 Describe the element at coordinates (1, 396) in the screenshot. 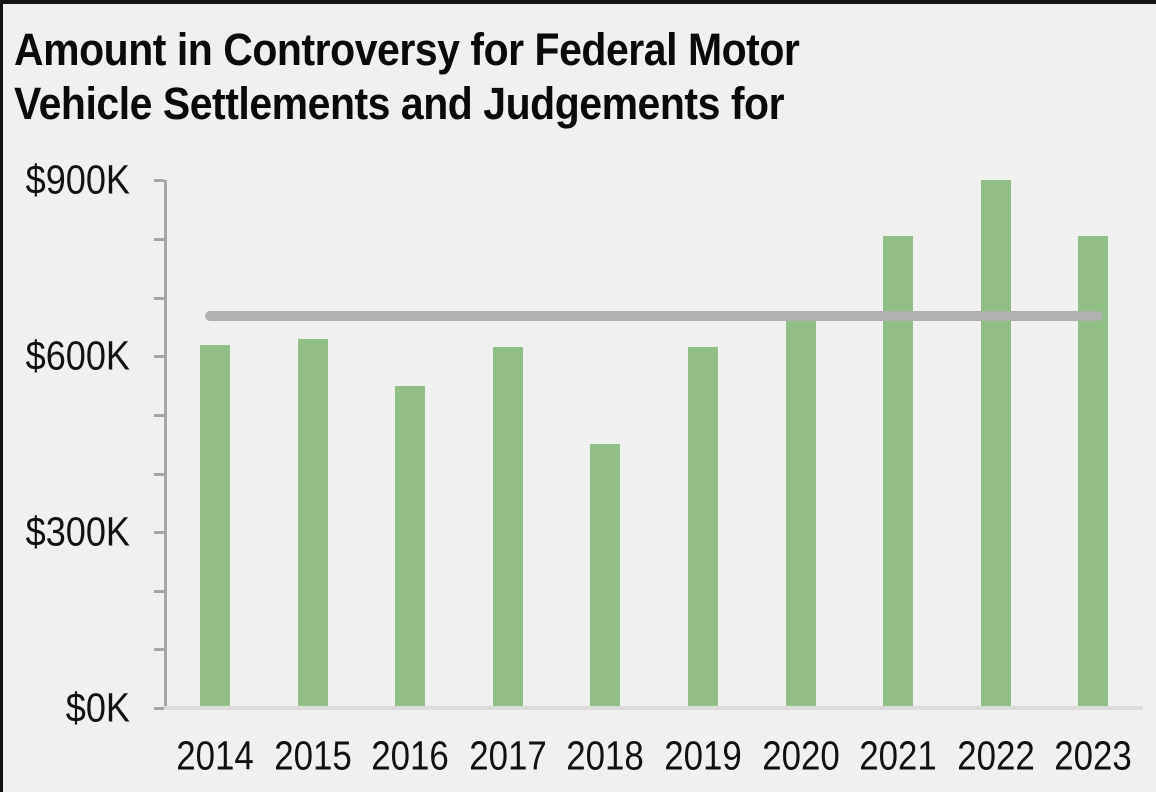

I see `screenshot-edge-left` at that location.